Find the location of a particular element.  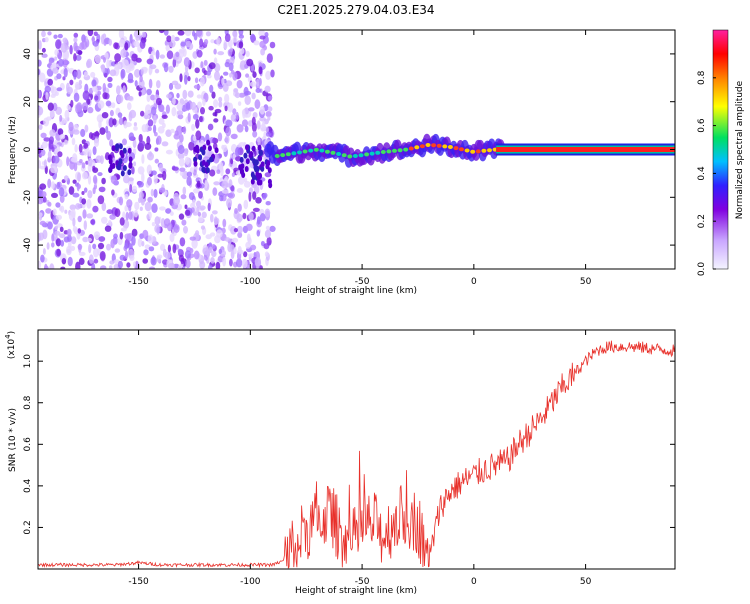

colorbar-label: Normalized spectral amplitude is located at coordinates (740, 149).